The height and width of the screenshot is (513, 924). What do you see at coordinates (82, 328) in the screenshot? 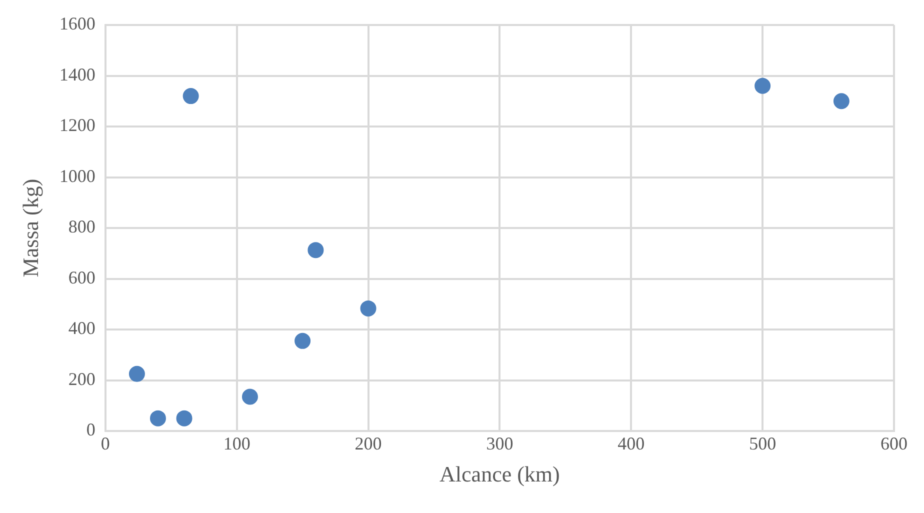
I see `y-tick-label: 400` at bounding box center [82, 328].